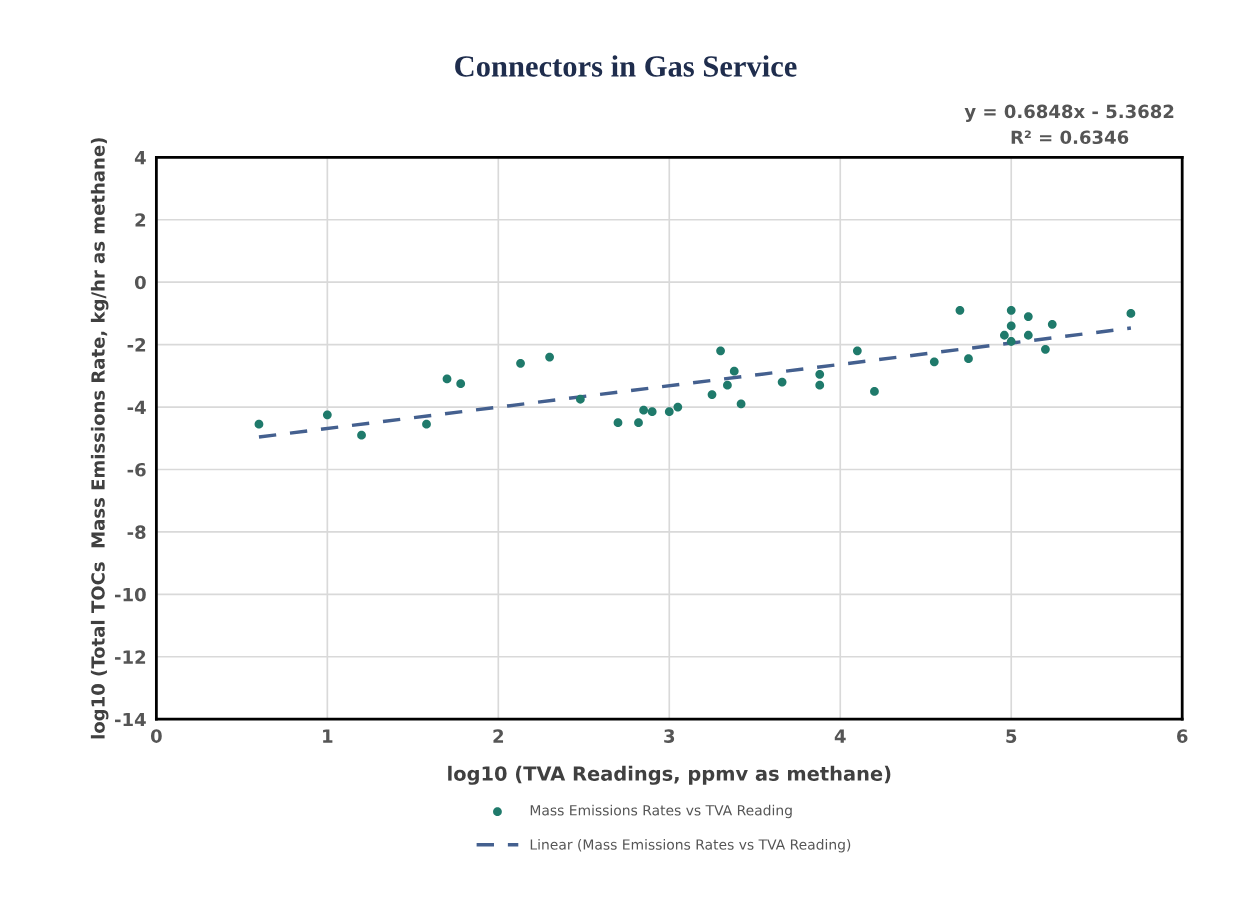 The image size is (1251, 899). What do you see at coordinates (136, 407) in the screenshot?
I see `y-tick-label: -4` at bounding box center [136, 407].